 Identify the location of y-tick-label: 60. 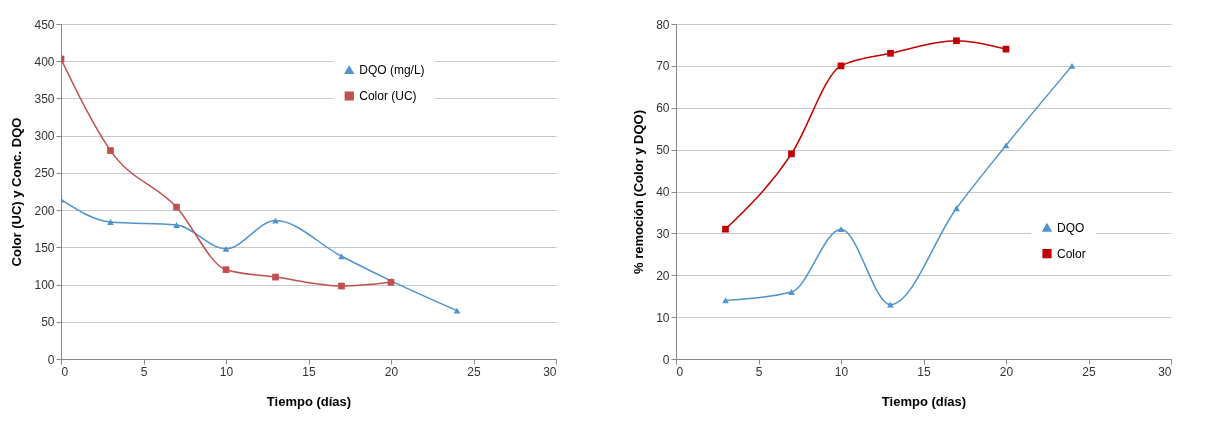
(663, 108).